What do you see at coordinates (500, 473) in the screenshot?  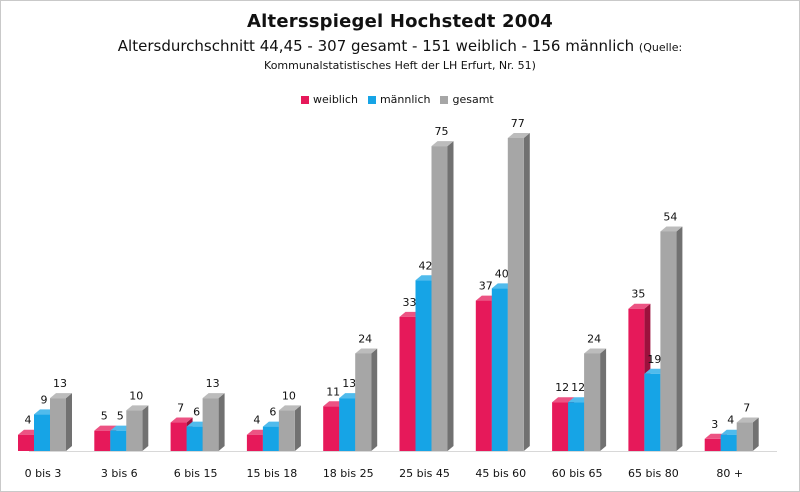 I see `category-label: 45 bis 60` at bounding box center [500, 473].